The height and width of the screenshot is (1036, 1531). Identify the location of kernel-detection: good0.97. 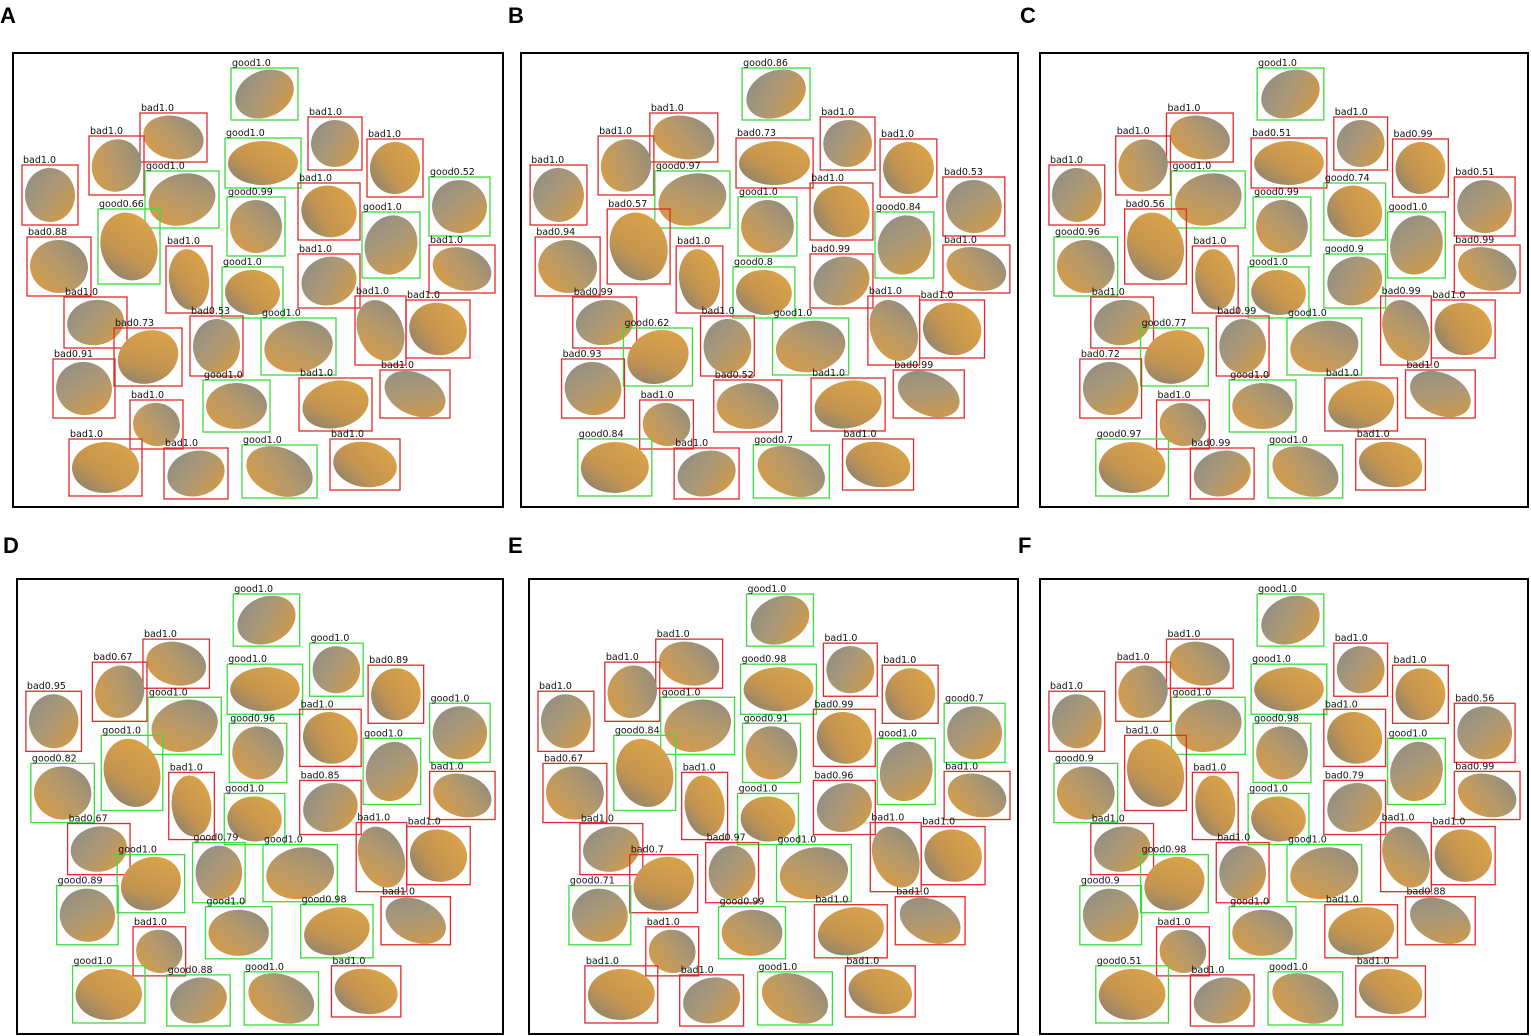
(692, 195).